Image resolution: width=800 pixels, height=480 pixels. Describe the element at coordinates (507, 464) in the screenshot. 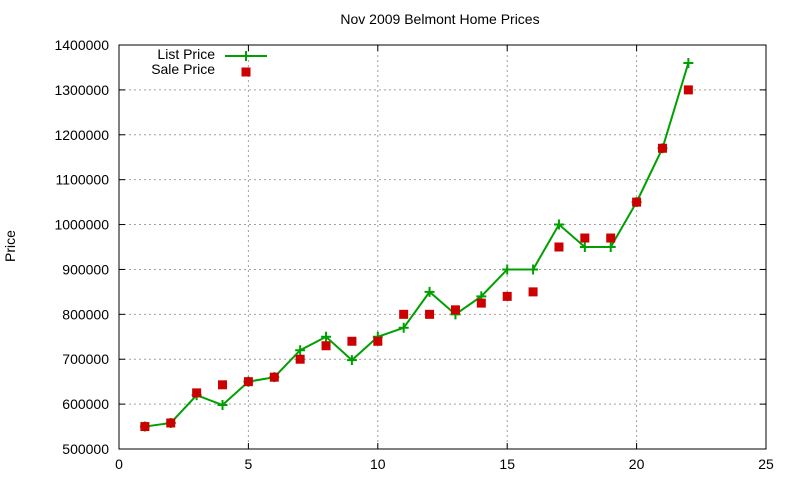

I see `x-tick-label: 15` at that location.